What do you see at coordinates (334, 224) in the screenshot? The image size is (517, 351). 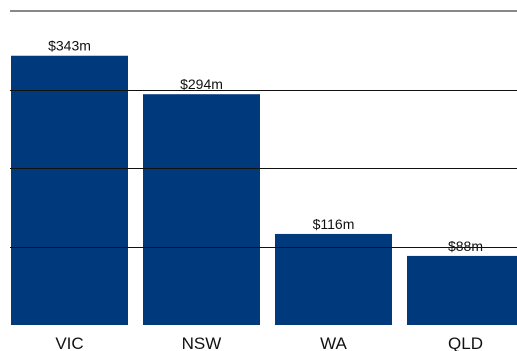 I see `data-label-wa: $116m` at bounding box center [334, 224].